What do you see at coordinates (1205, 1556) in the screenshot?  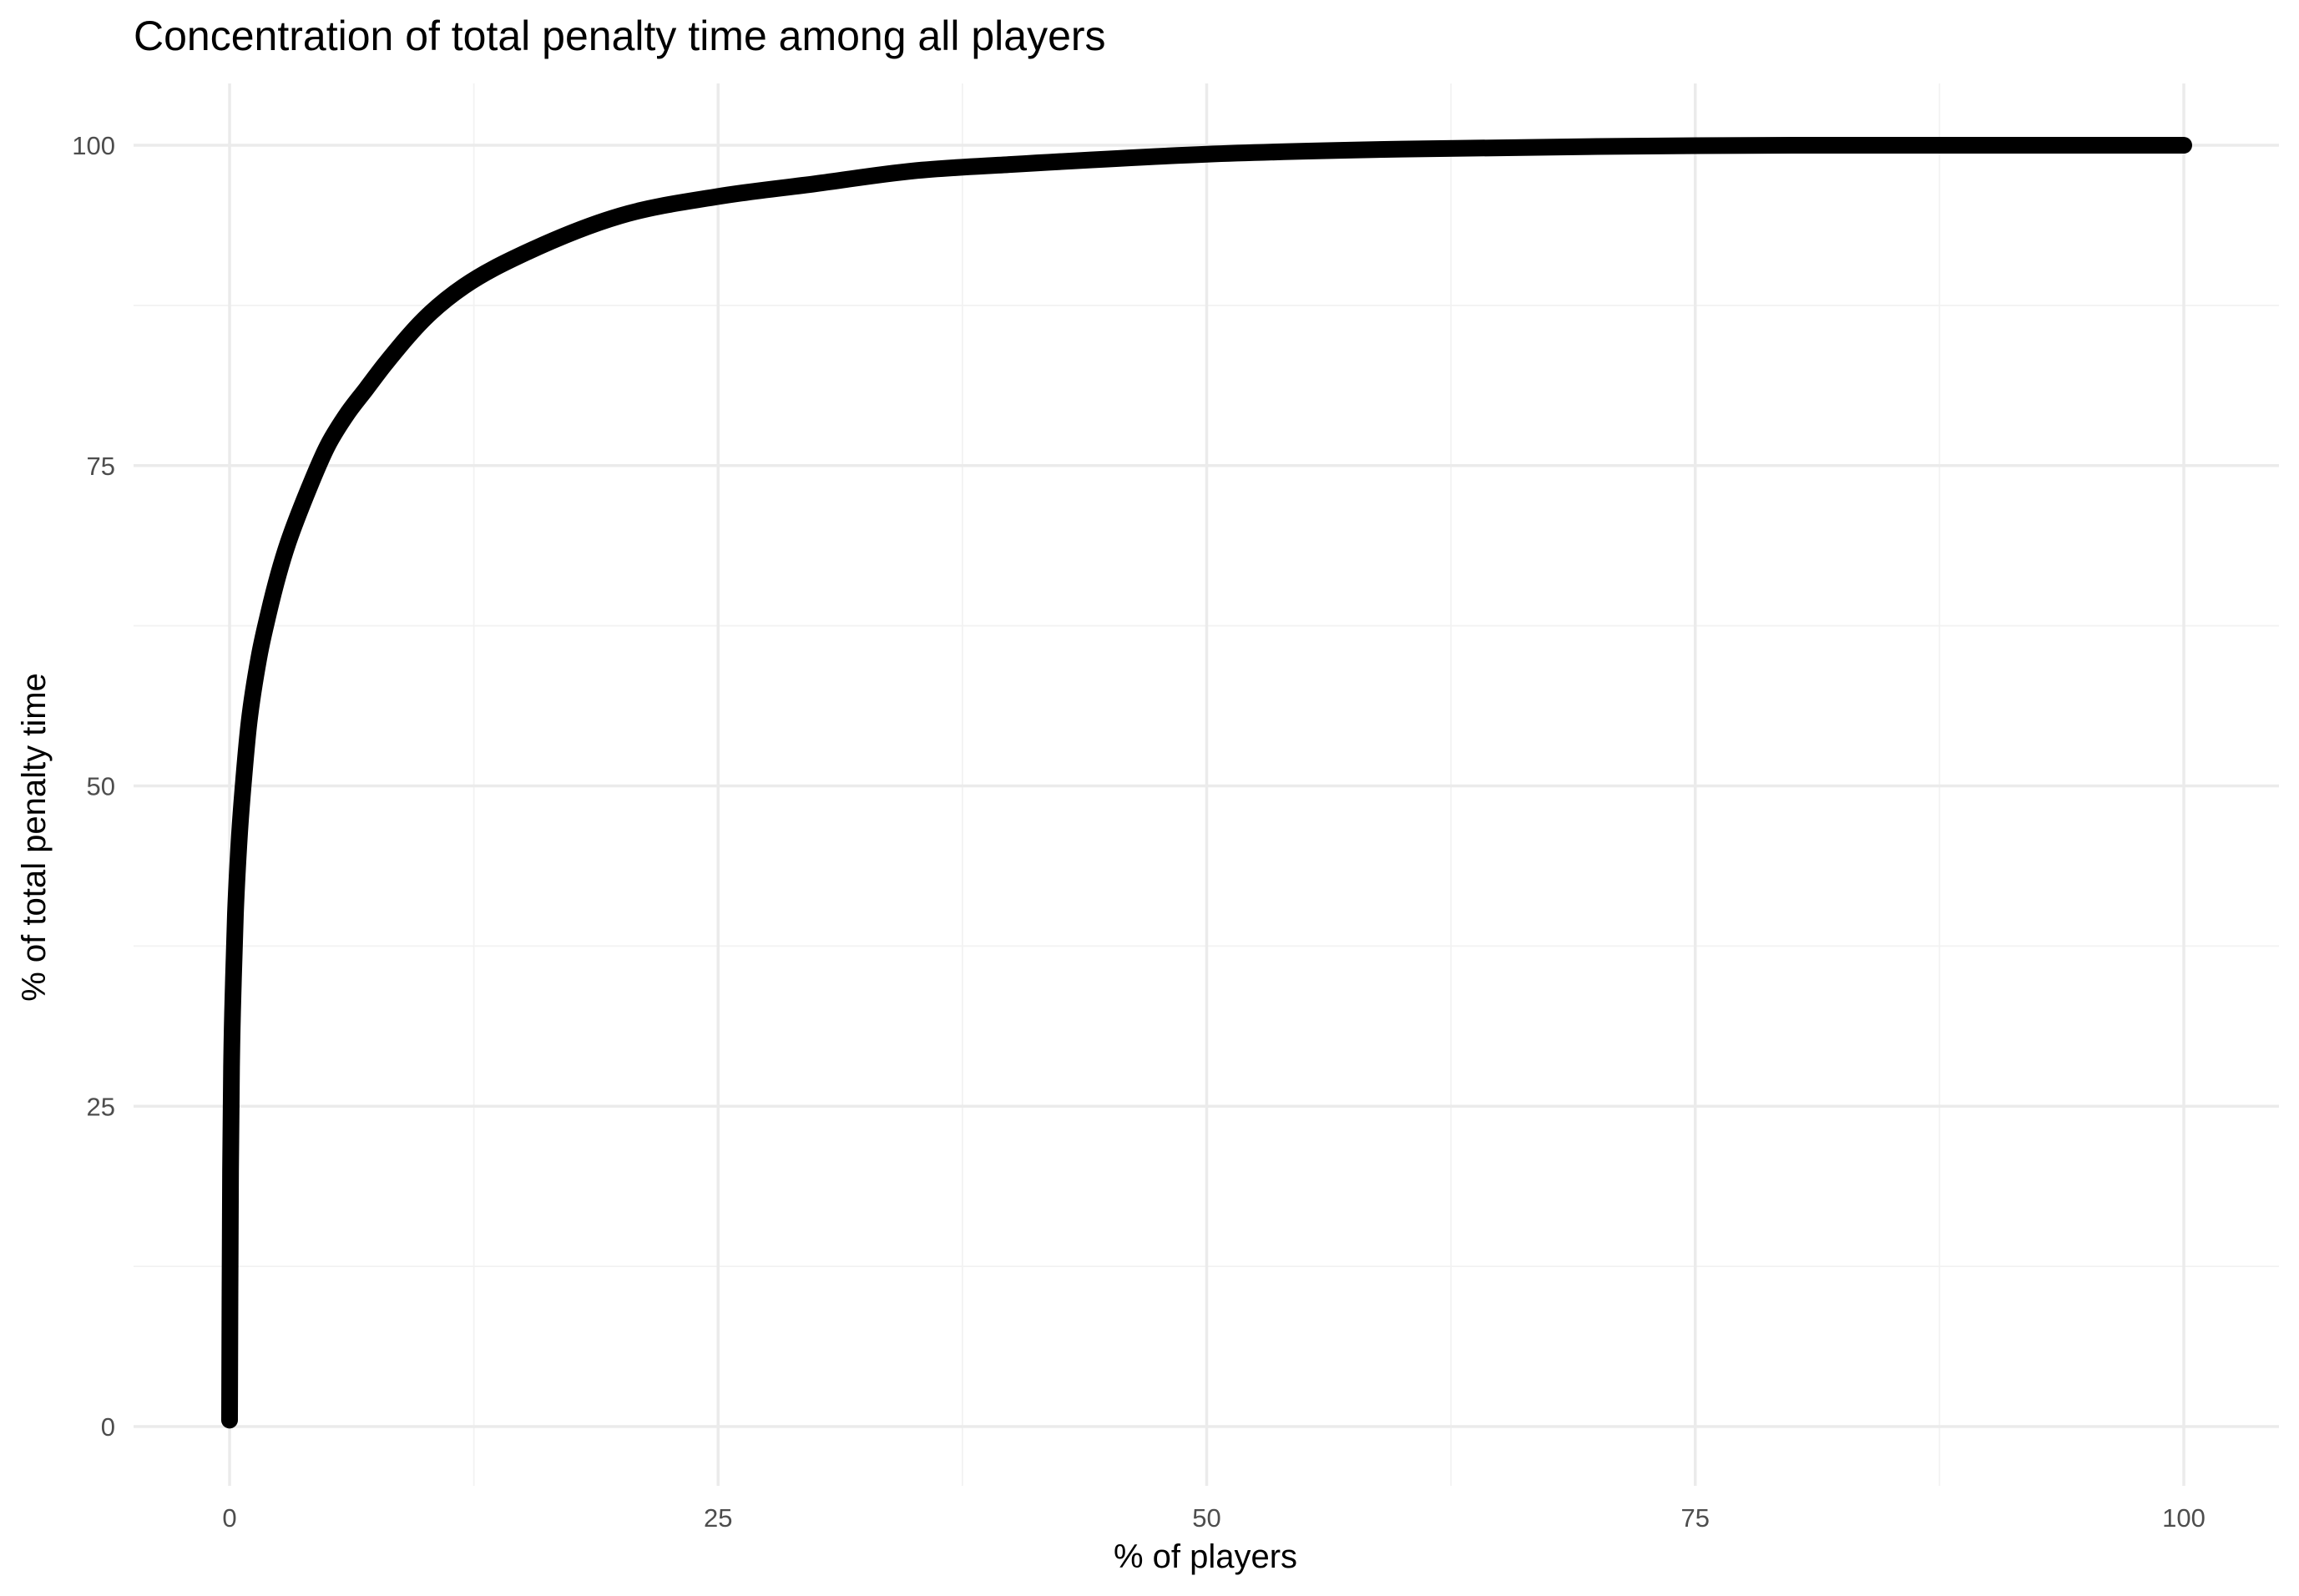 I see `x-axis-label: % of players` at bounding box center [1205, 1556].